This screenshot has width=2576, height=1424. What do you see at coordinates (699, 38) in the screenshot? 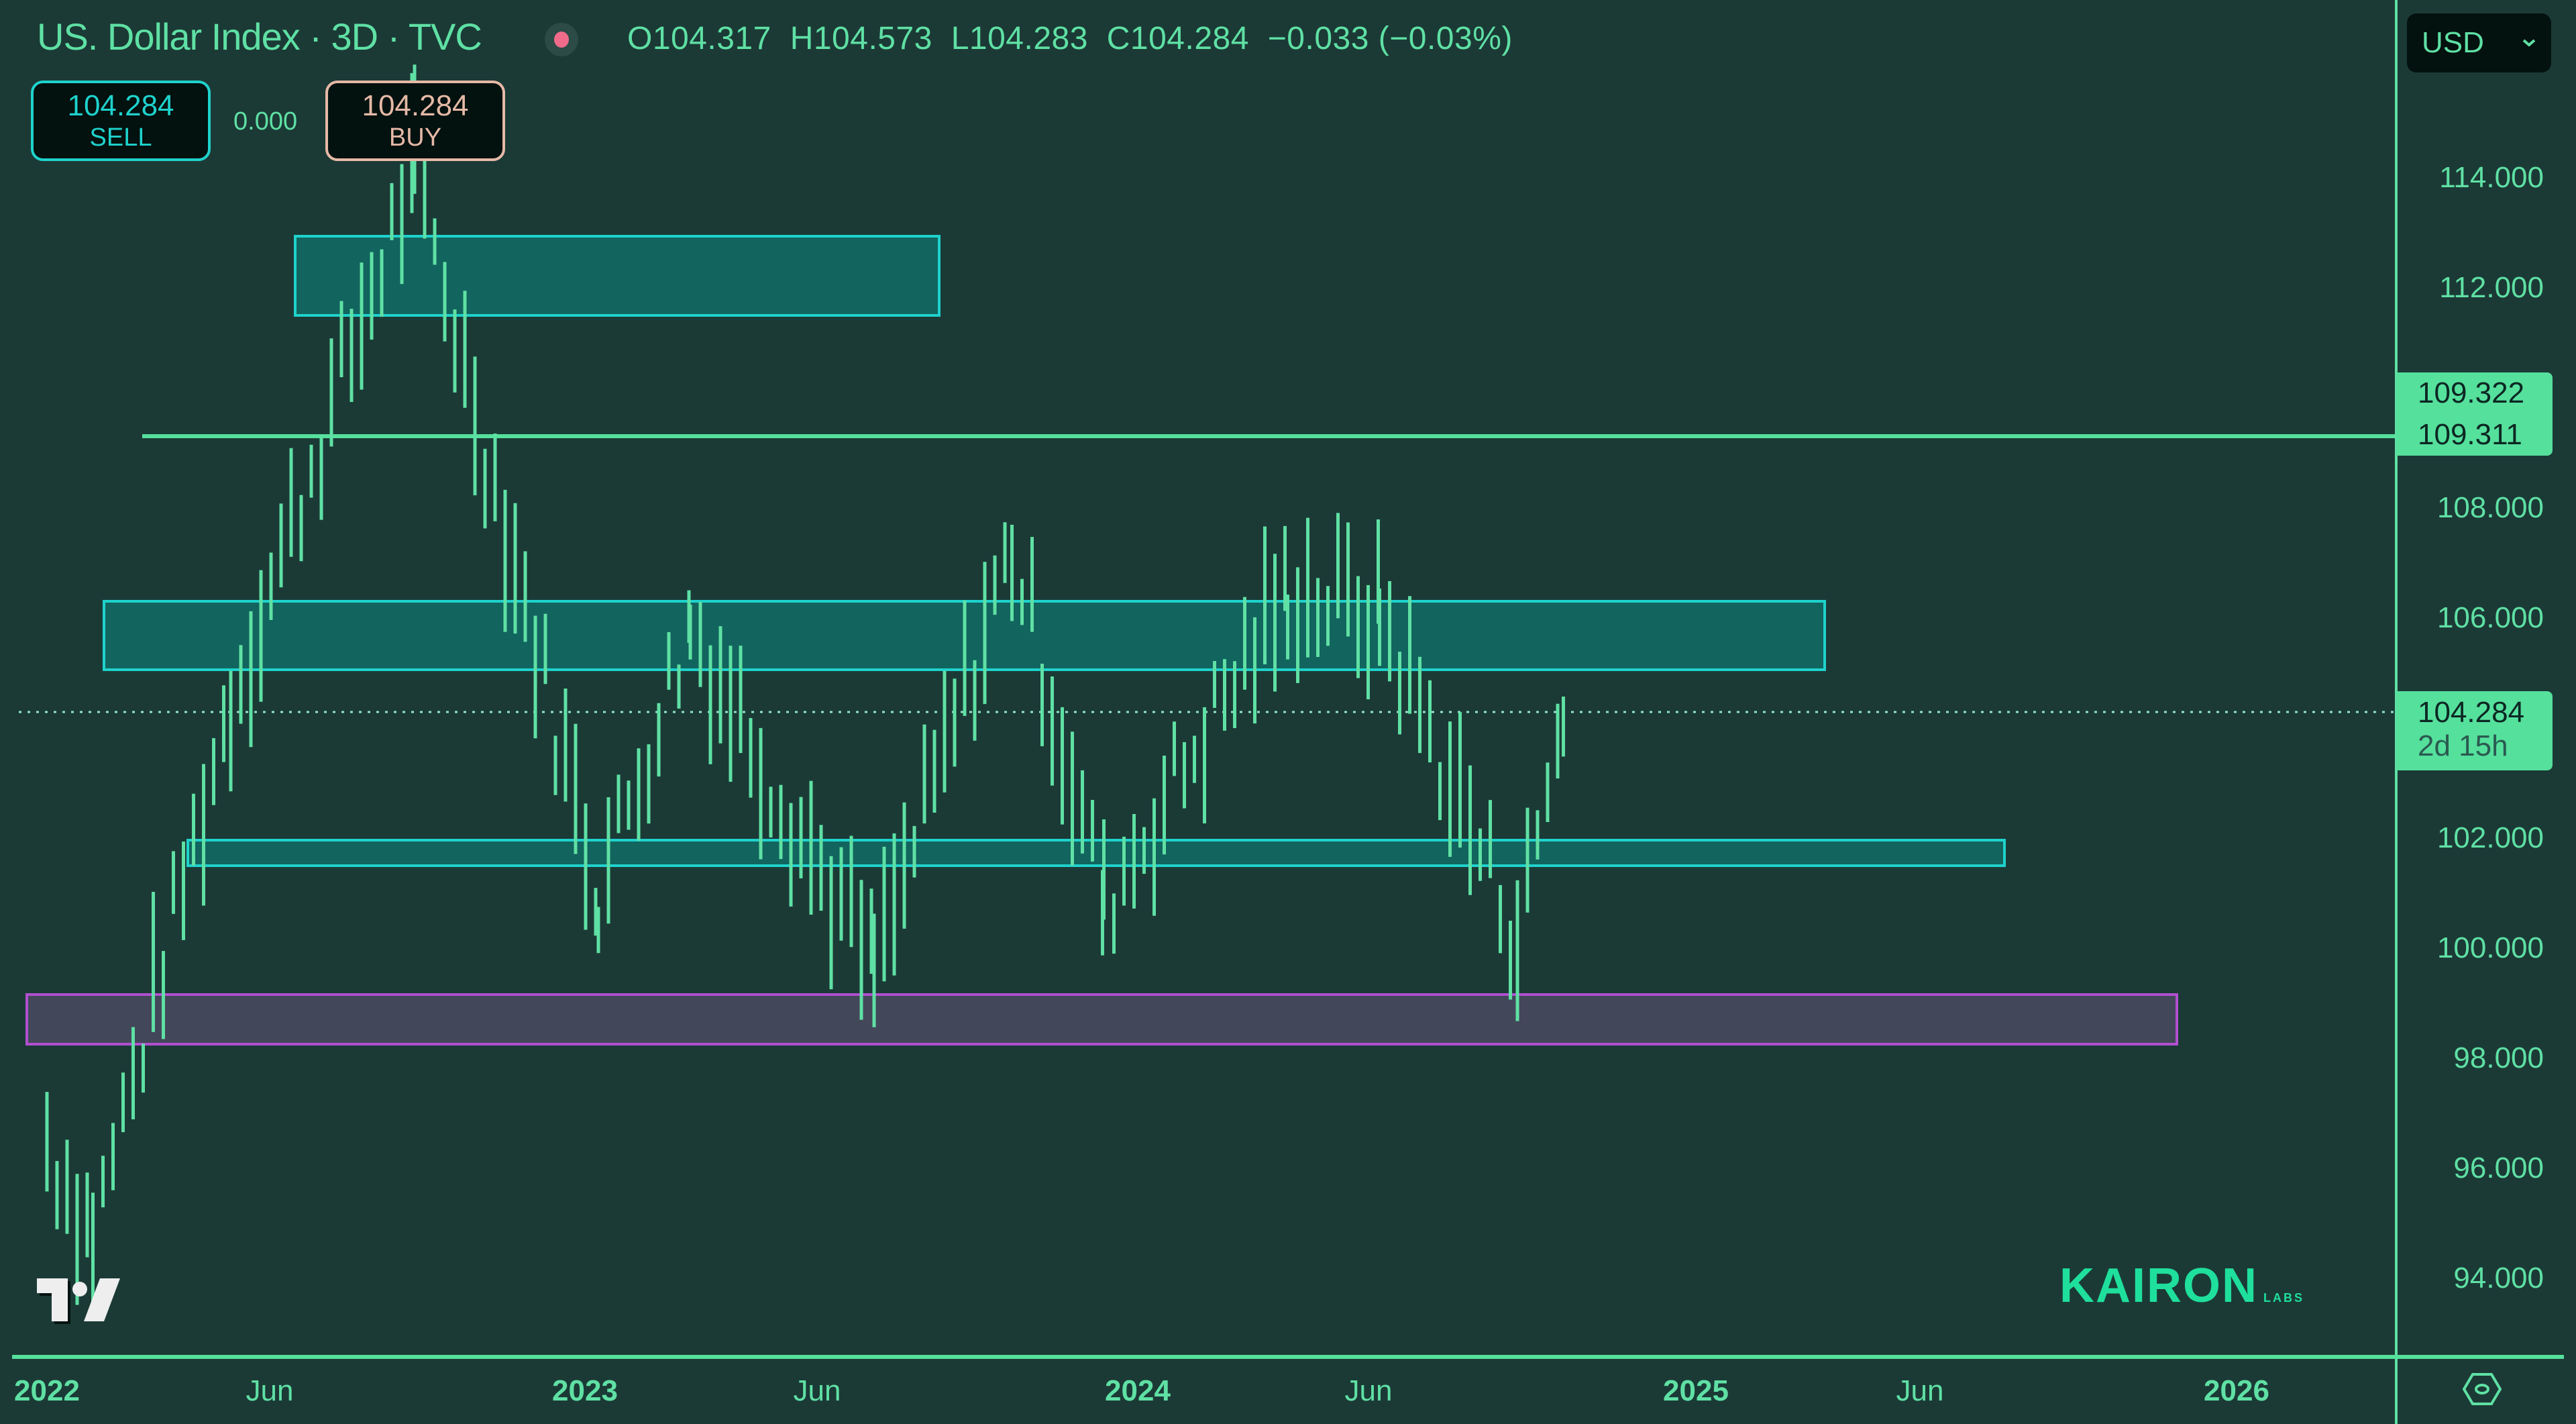
I see `open-value: O104.317` at bounding box center [699, 38].